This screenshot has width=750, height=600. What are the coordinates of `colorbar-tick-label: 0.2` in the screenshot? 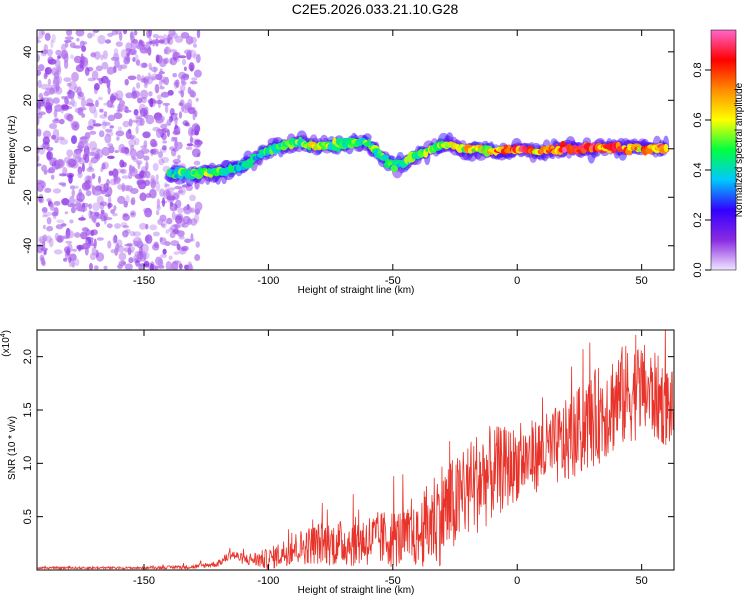 It's located at (698, 219).